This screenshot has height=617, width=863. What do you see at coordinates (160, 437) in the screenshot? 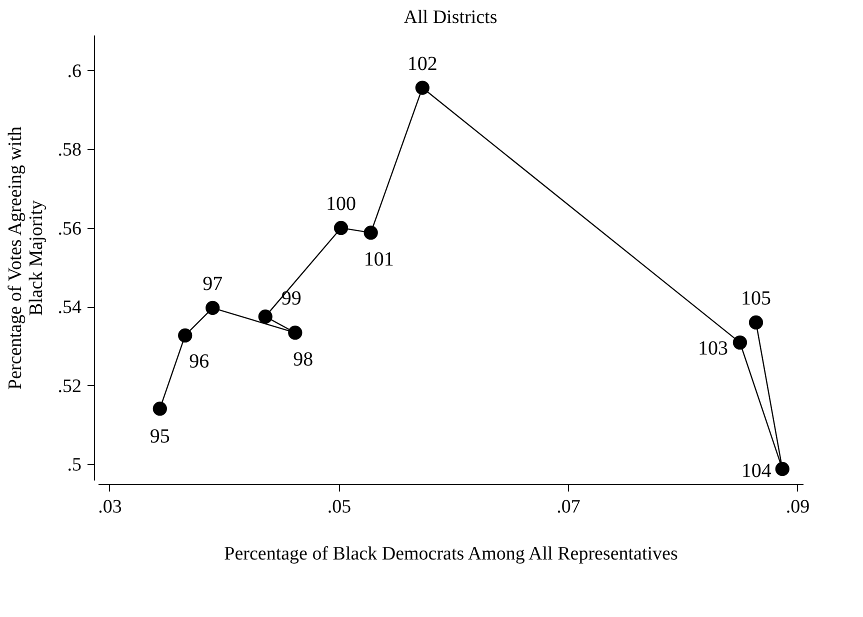
I see `annotation: 95` at bounding box center [160, 437].